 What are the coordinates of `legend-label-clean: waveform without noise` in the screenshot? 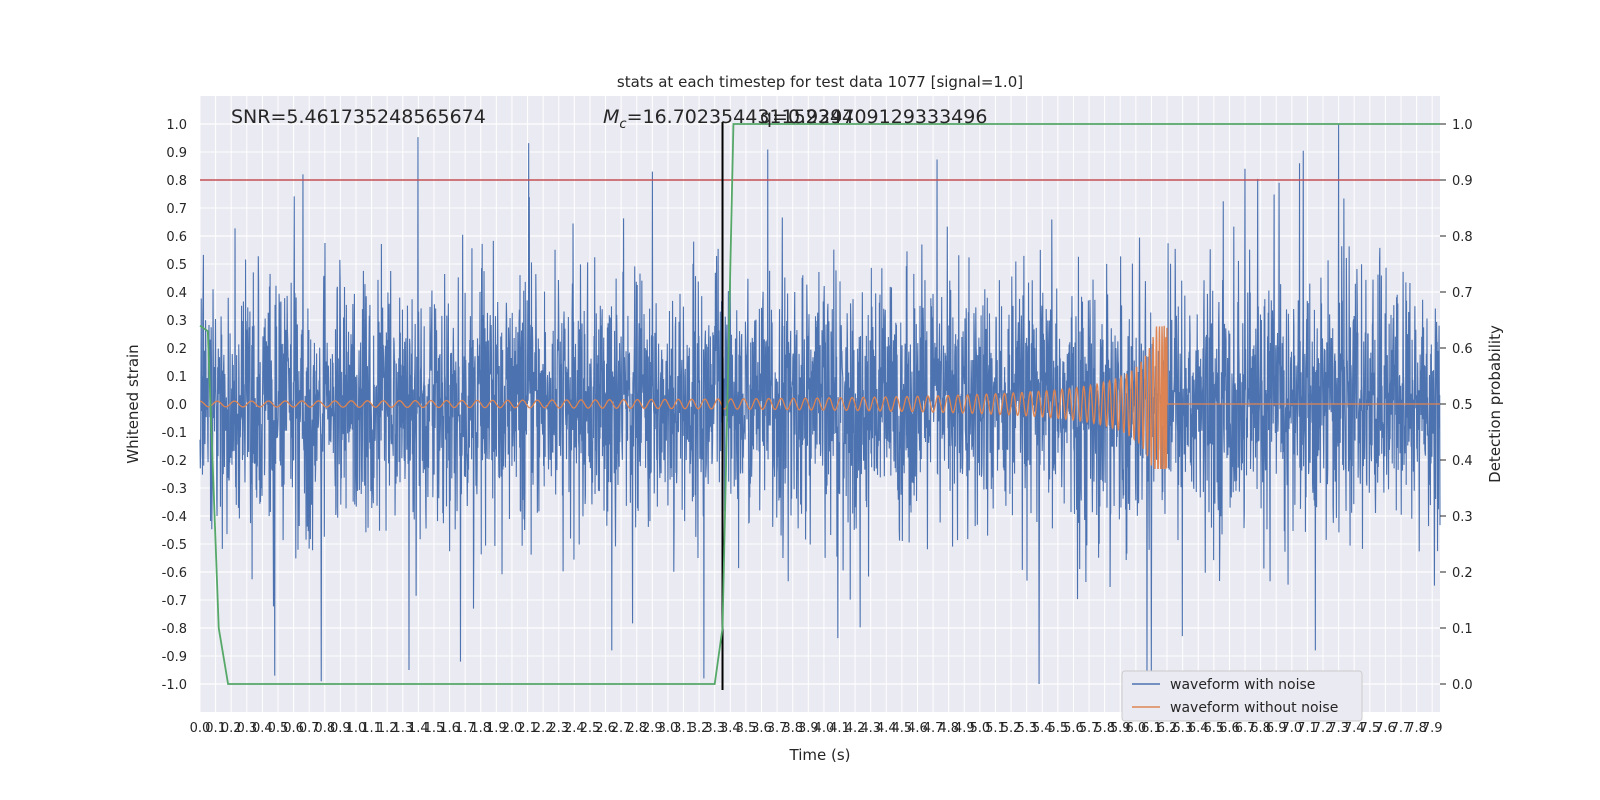 It's located at (1254, 708).